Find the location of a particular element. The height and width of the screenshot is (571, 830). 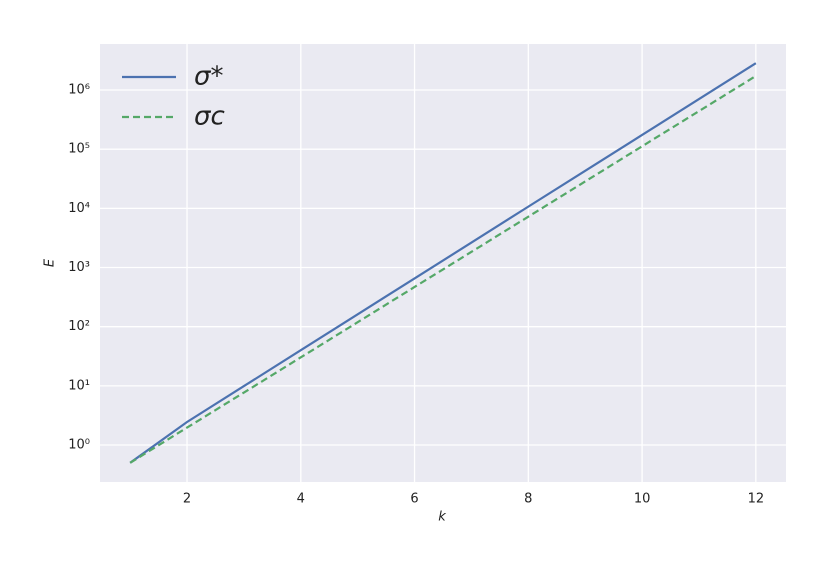

legend-label: σc is located at coordinates (209, 117).